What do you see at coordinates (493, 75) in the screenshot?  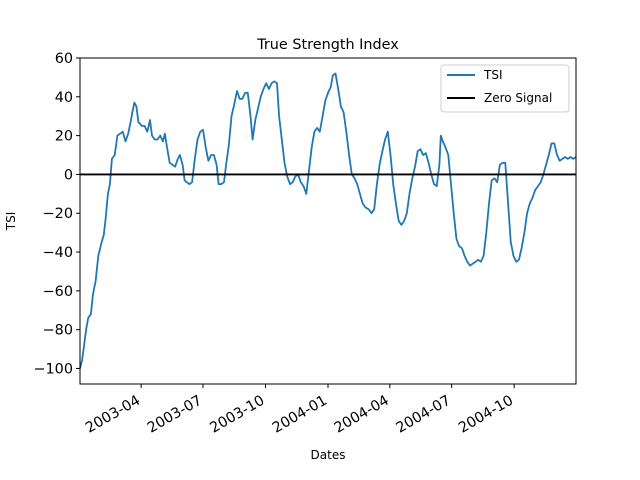 I see `legend-label-tsi: TSI` at bounding box center [493, 75].